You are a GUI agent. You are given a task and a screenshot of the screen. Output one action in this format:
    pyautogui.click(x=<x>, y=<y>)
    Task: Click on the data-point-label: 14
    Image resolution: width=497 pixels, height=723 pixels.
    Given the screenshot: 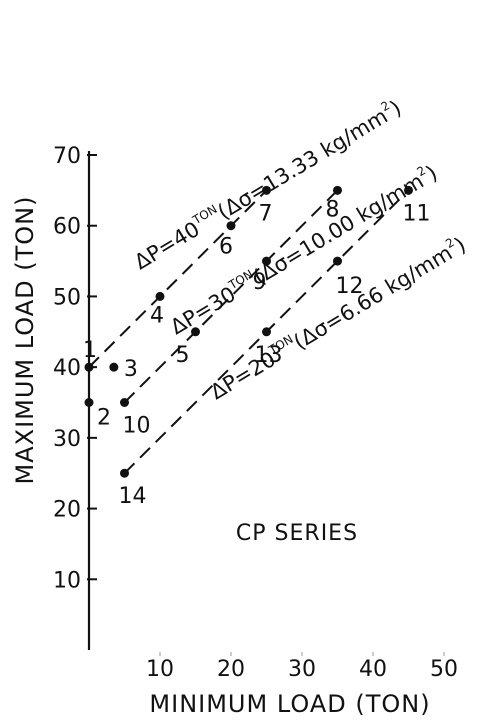 What is the action you would take?
    pyautogui.click(x=133, y=496)
    